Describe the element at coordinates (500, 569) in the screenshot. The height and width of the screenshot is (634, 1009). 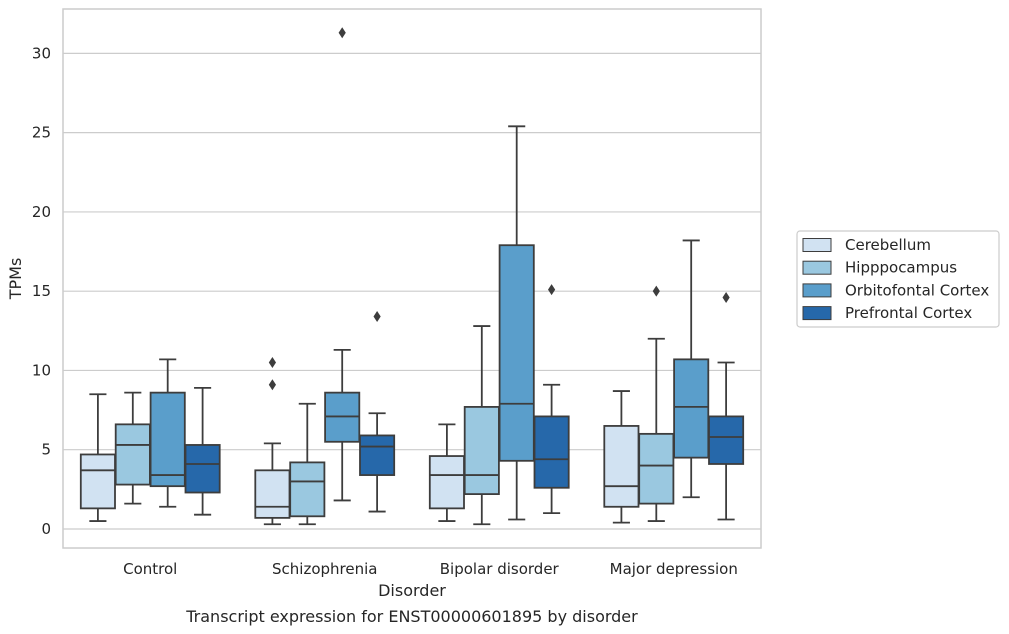
I see `x-tick-label: Bipolar disorder` at that location.